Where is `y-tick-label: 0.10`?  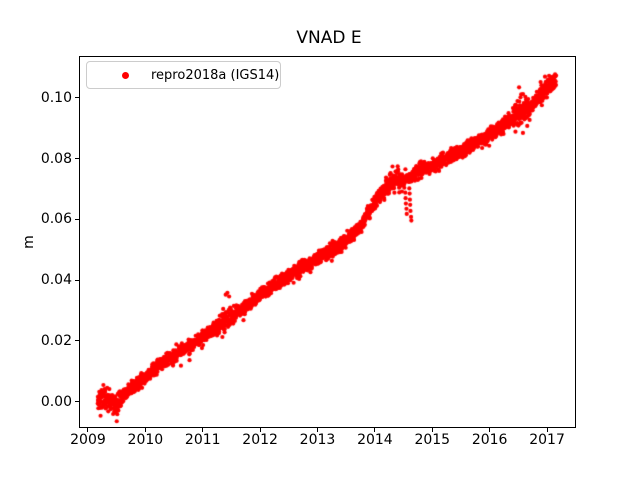 y-tick-label: 0.10 is located at coordinates (56, 97).